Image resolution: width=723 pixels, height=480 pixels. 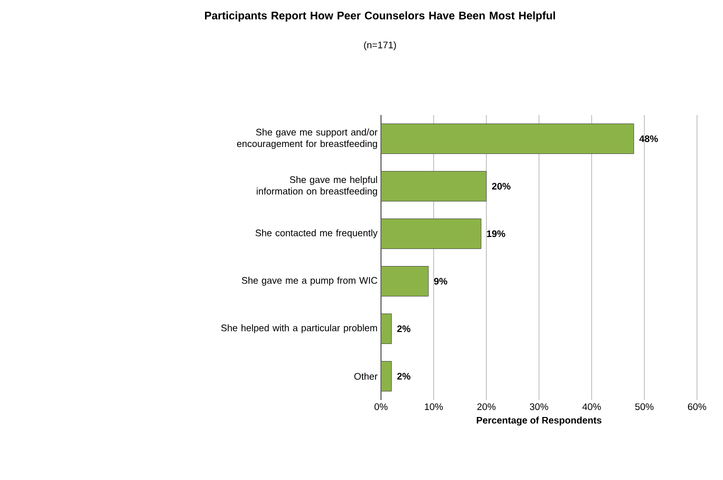 What do you see at coordinates (317, 186) in the screenshot?
I see `y-tick-label: She gave me helpful information on breastfeeding` at bounding box center [317, 186].